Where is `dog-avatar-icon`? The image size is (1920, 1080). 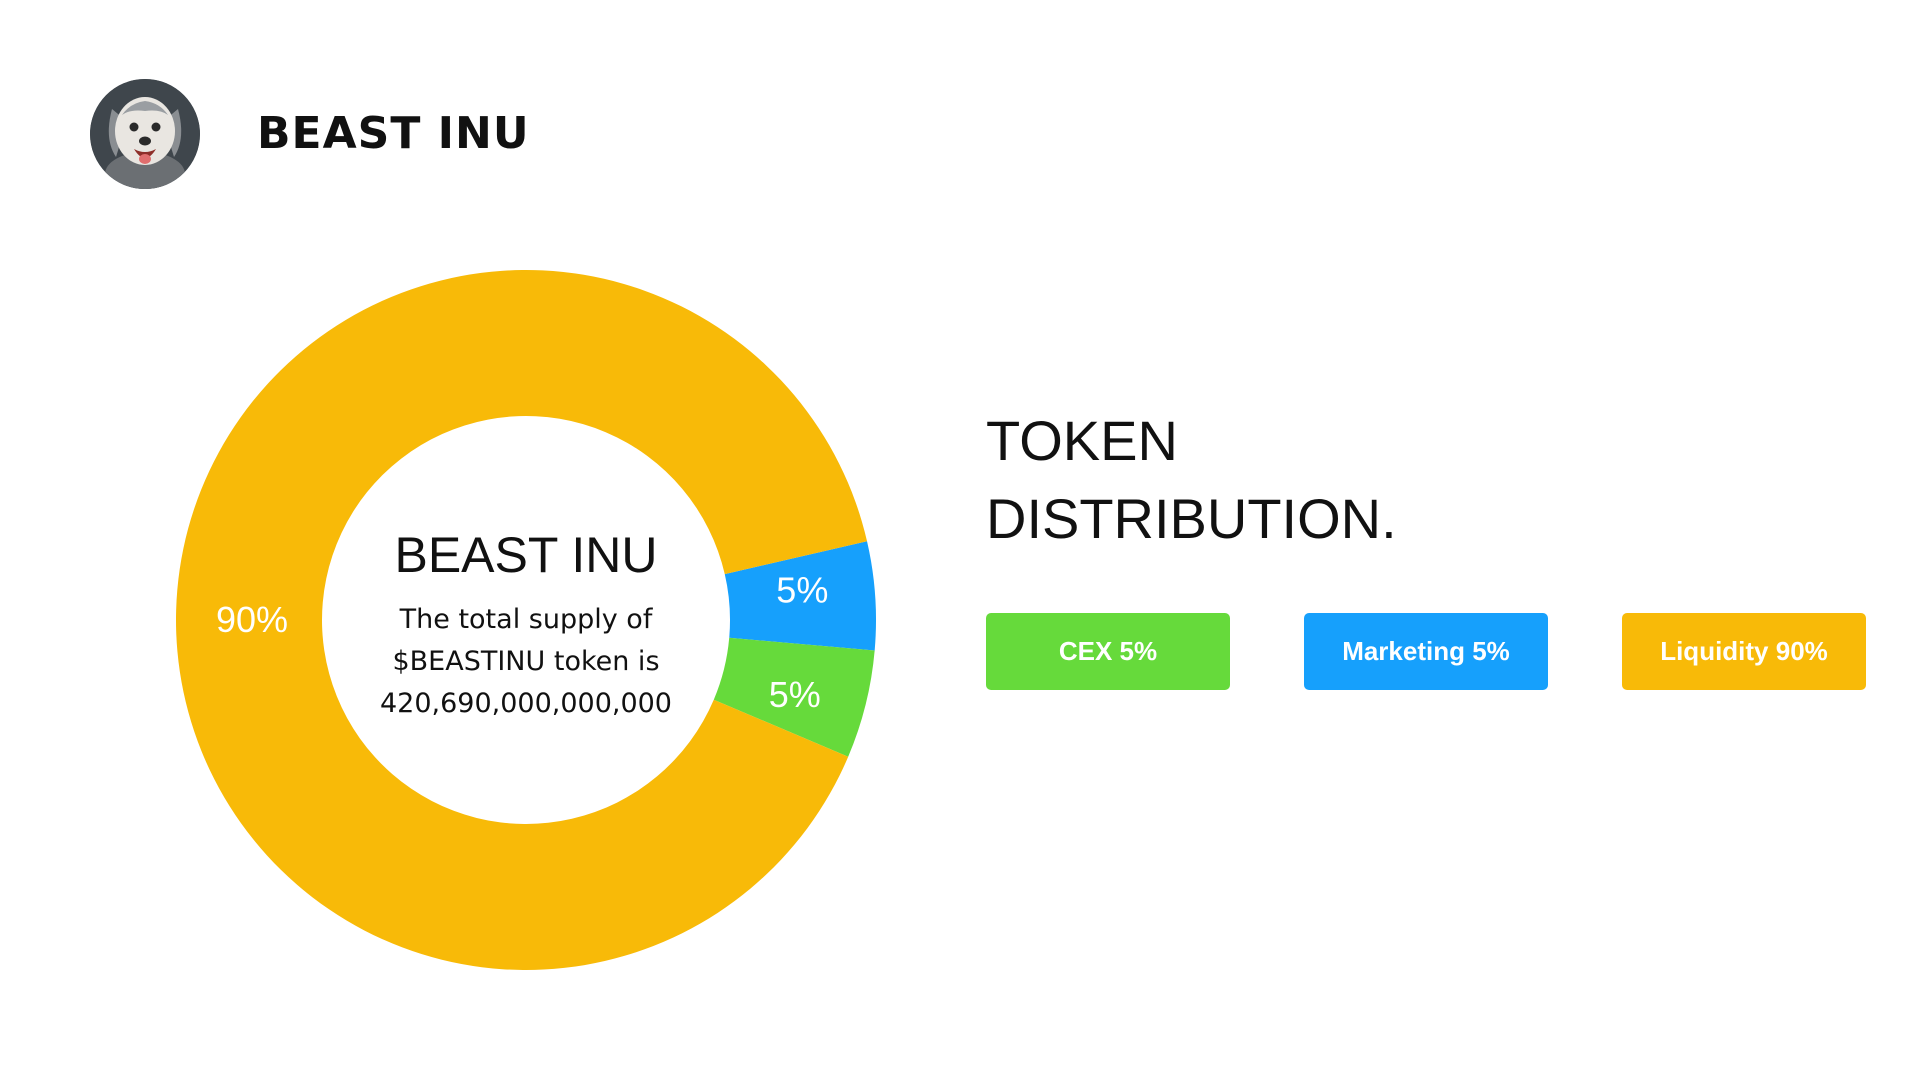
dog-avatar-icon is located at coordinates (145, 134).